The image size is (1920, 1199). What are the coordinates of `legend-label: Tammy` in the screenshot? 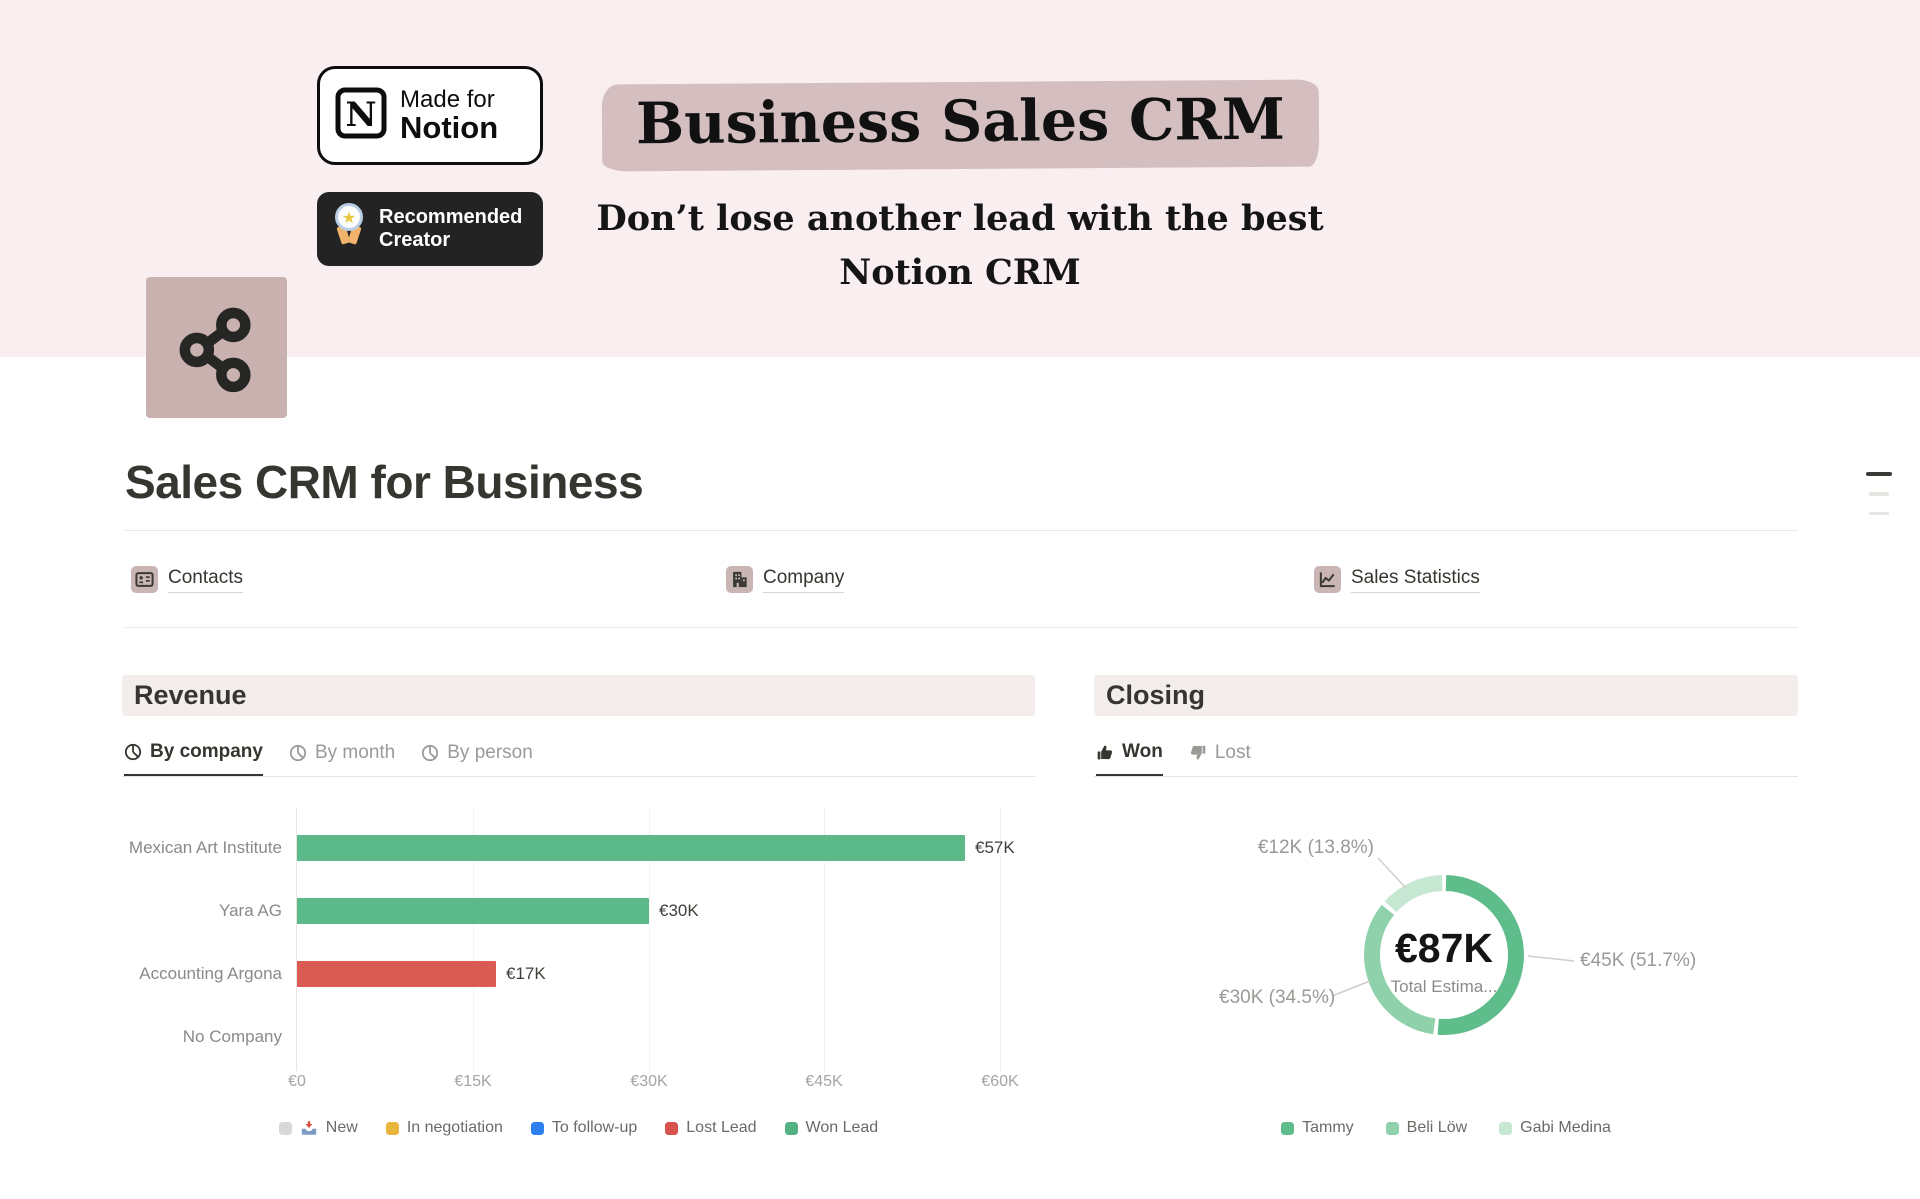 It's located at (1328, 1127).